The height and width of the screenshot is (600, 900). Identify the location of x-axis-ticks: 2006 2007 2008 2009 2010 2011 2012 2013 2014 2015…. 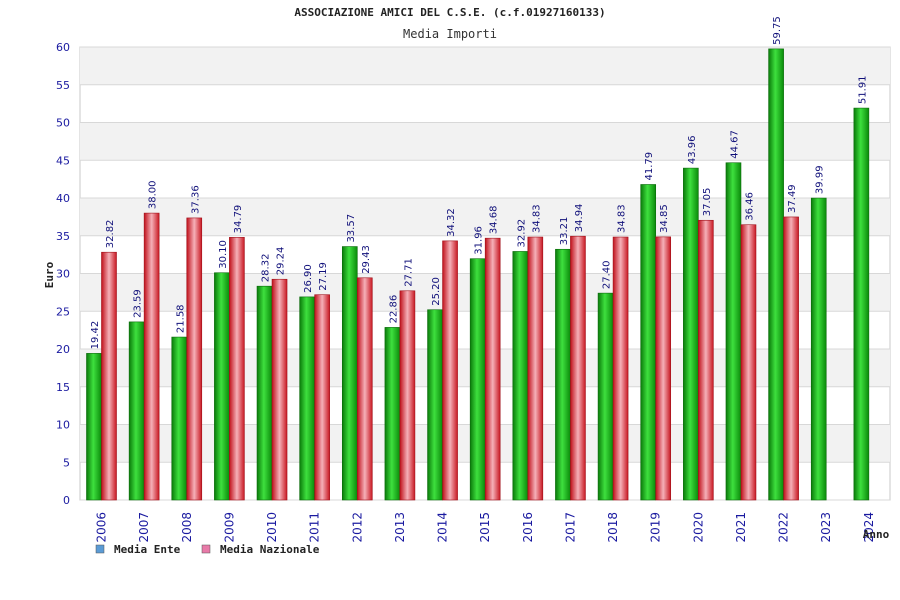
(485, 527).